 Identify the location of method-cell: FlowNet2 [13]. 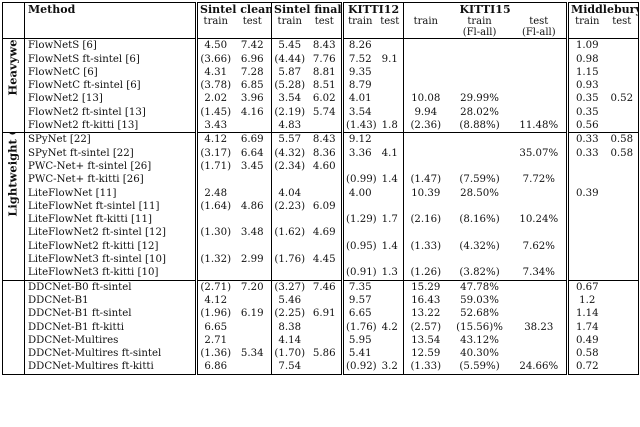
(110, 99).